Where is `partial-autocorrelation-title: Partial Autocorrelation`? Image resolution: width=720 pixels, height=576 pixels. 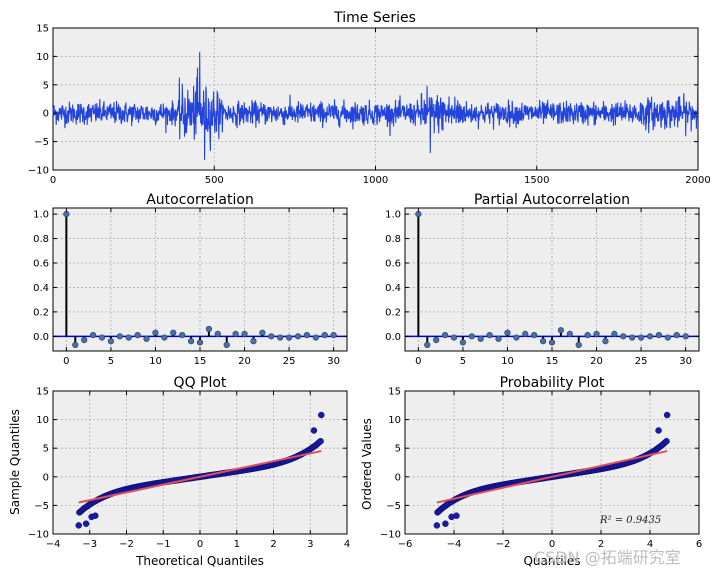 partial-autocorrelation-title: Partial Autocorrelation is located at coordinates (552, 200).